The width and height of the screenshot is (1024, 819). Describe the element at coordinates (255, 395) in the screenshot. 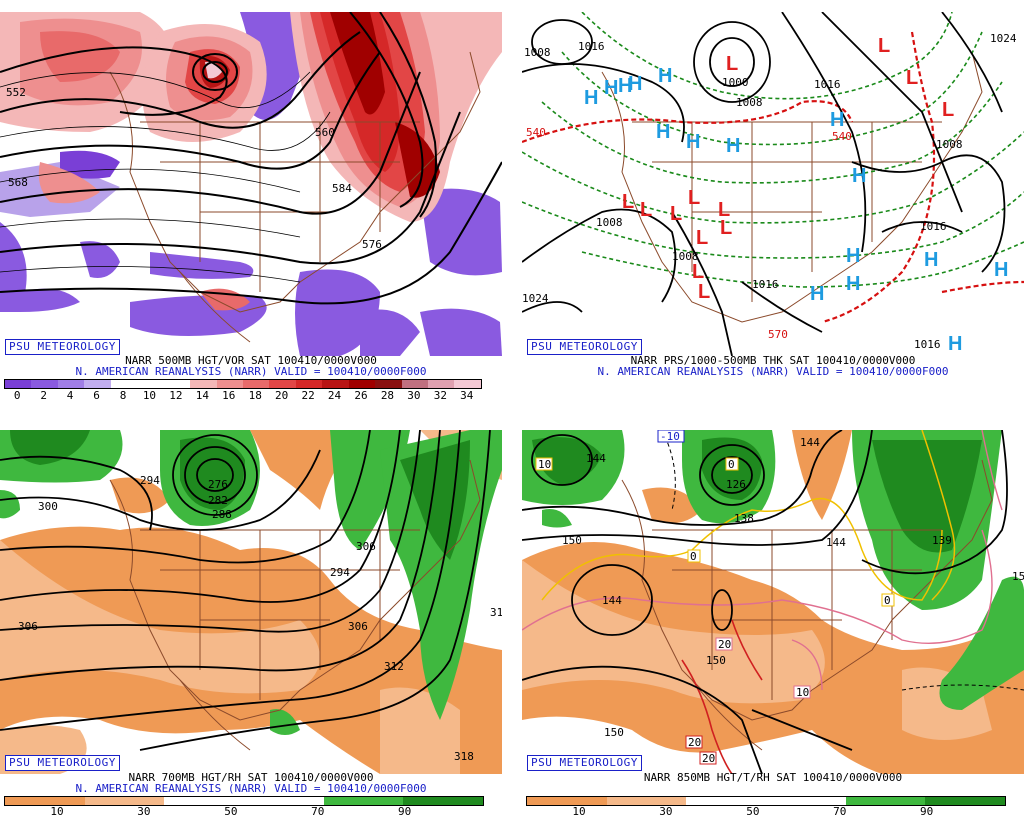

I see `colorbar-tick-label: 18` at that location.